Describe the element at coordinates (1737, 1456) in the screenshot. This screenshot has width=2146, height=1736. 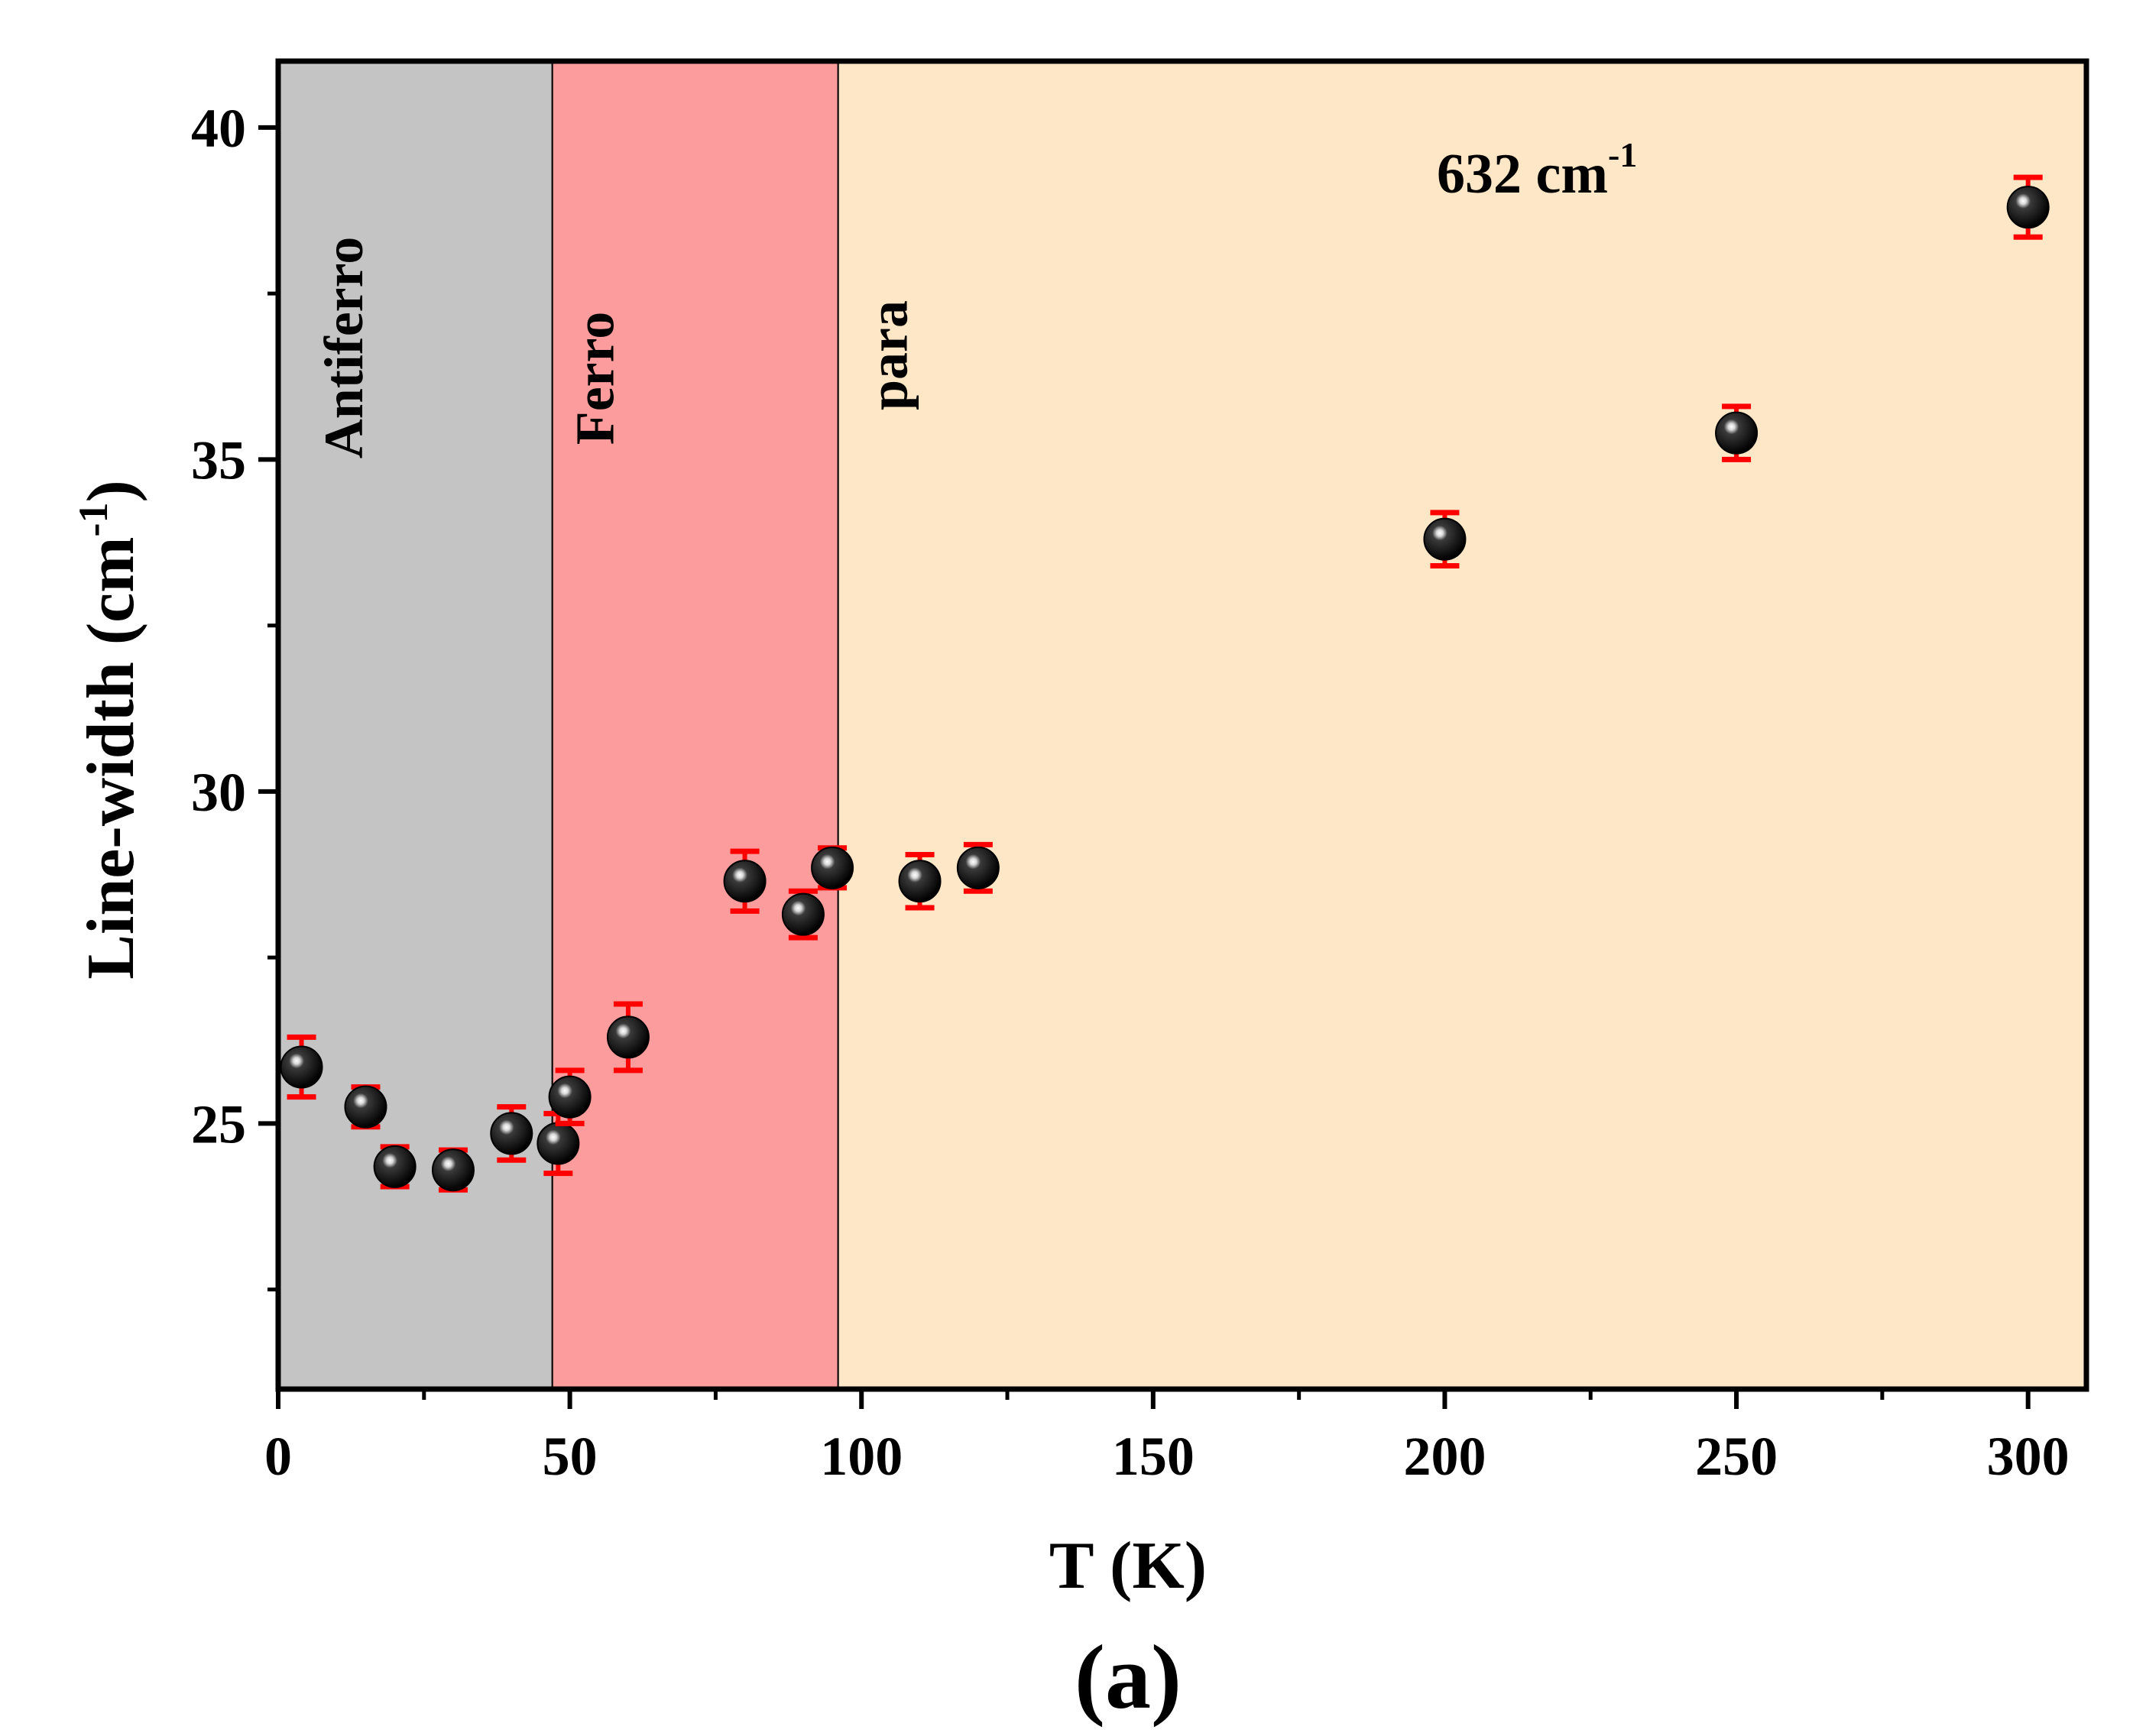
I see `x-tick-label-250: 250` at that location.